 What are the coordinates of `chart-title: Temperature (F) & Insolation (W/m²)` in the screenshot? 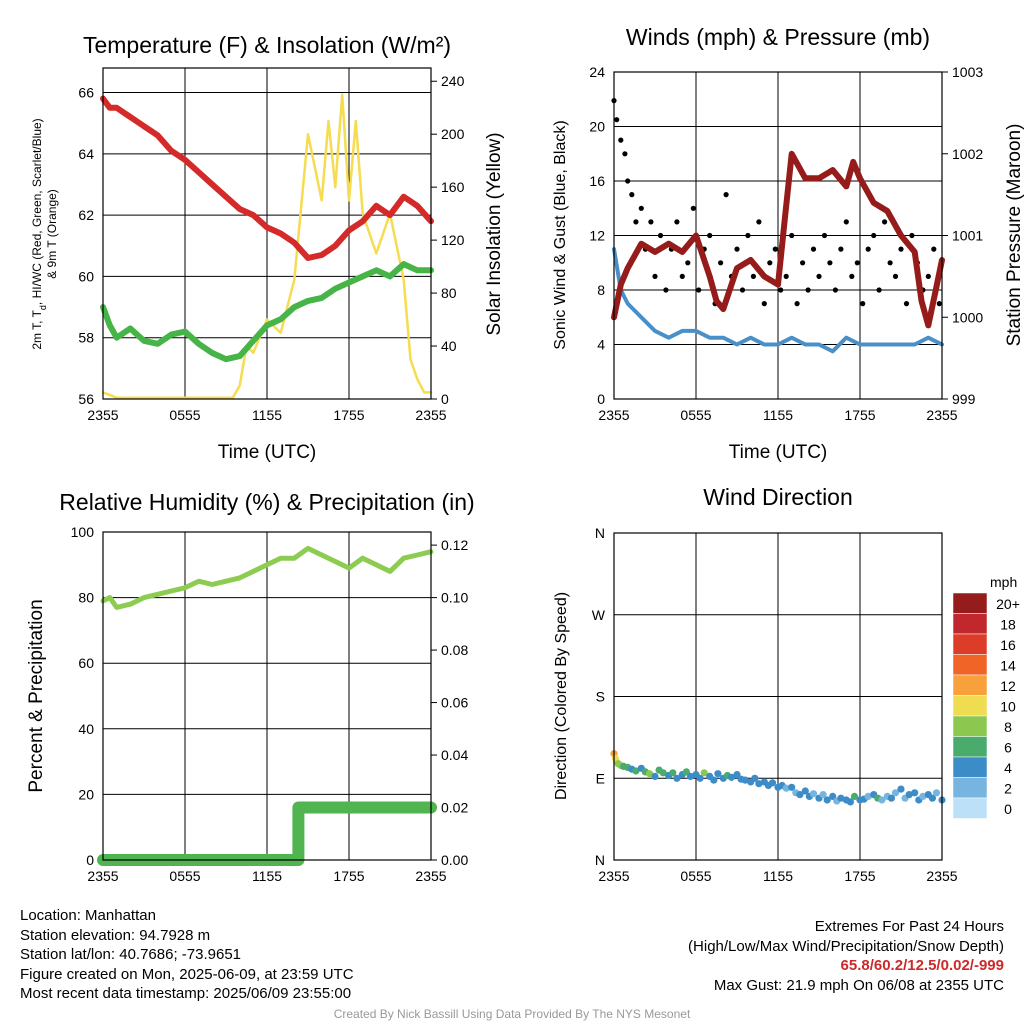 It's located at (267, 45).